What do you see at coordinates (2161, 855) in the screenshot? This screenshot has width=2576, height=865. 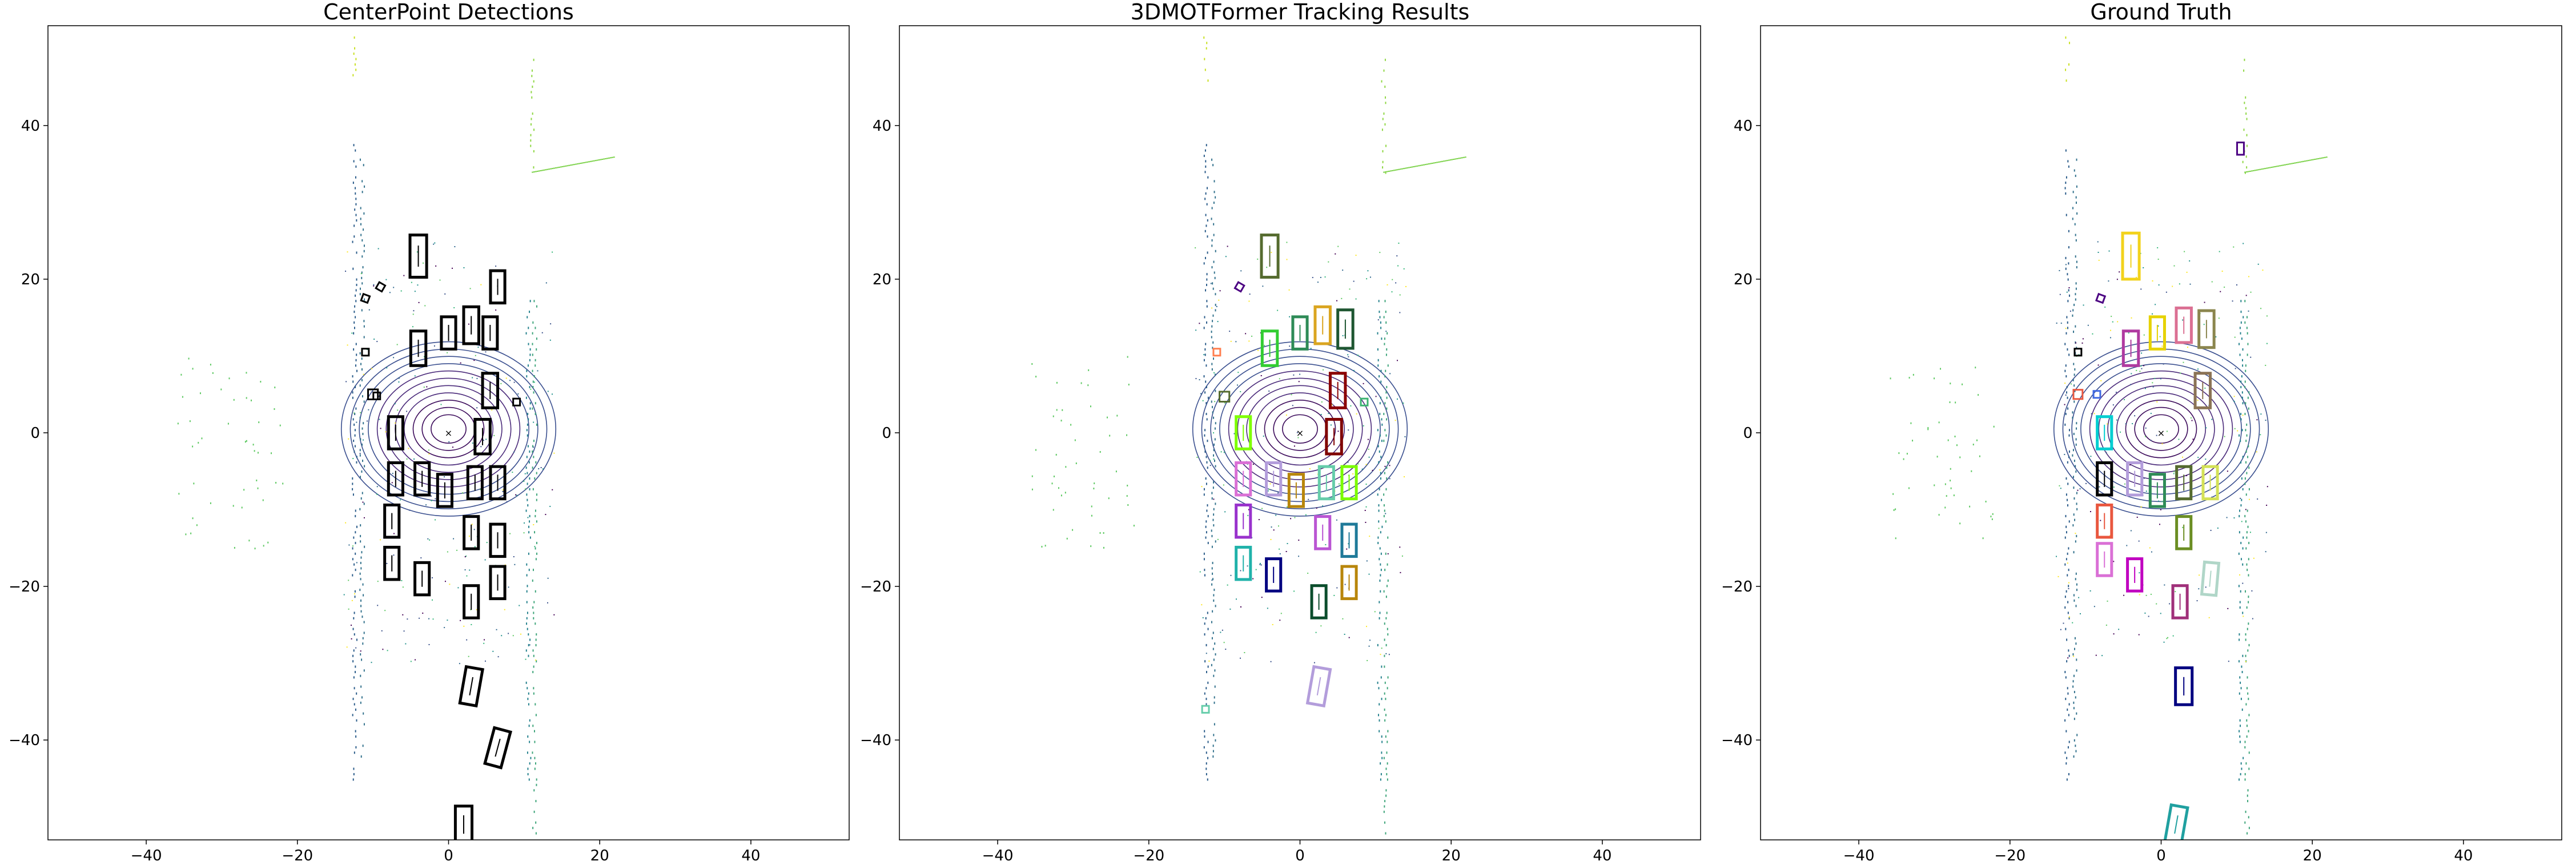 I see `x-tick-label: 0` at bounding box center [2161, 855].